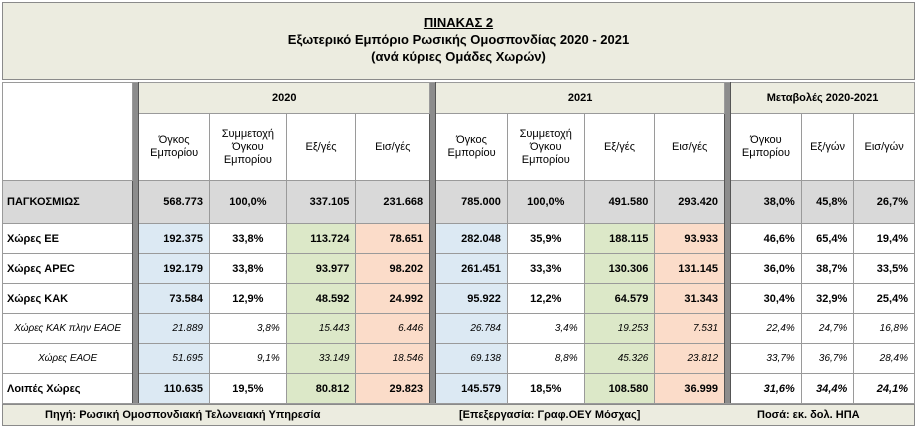 This screenshot has height=431, width=920. What do you see at coordinates (550, 415) in the screenshot?
I see `processing-note: [Επεξεργασία: Γραφ.ΟΕΥ Μόσχας]` at bounding box center [550, 415].